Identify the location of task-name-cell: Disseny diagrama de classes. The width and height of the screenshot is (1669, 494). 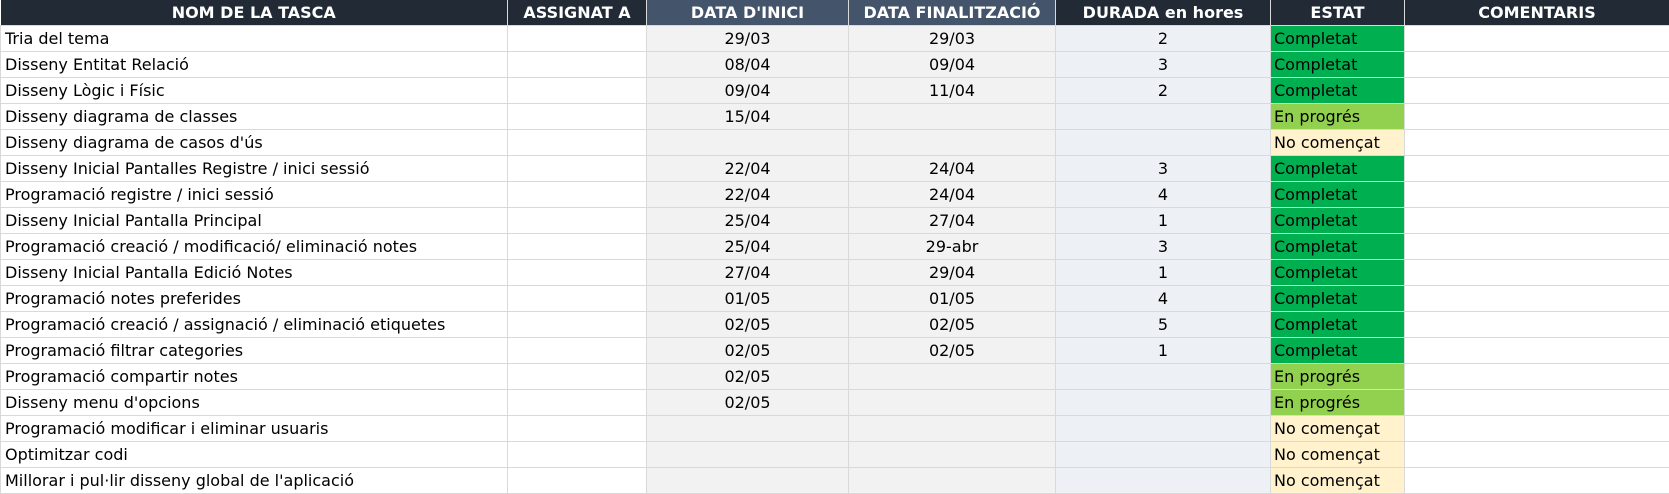
(254, 116).